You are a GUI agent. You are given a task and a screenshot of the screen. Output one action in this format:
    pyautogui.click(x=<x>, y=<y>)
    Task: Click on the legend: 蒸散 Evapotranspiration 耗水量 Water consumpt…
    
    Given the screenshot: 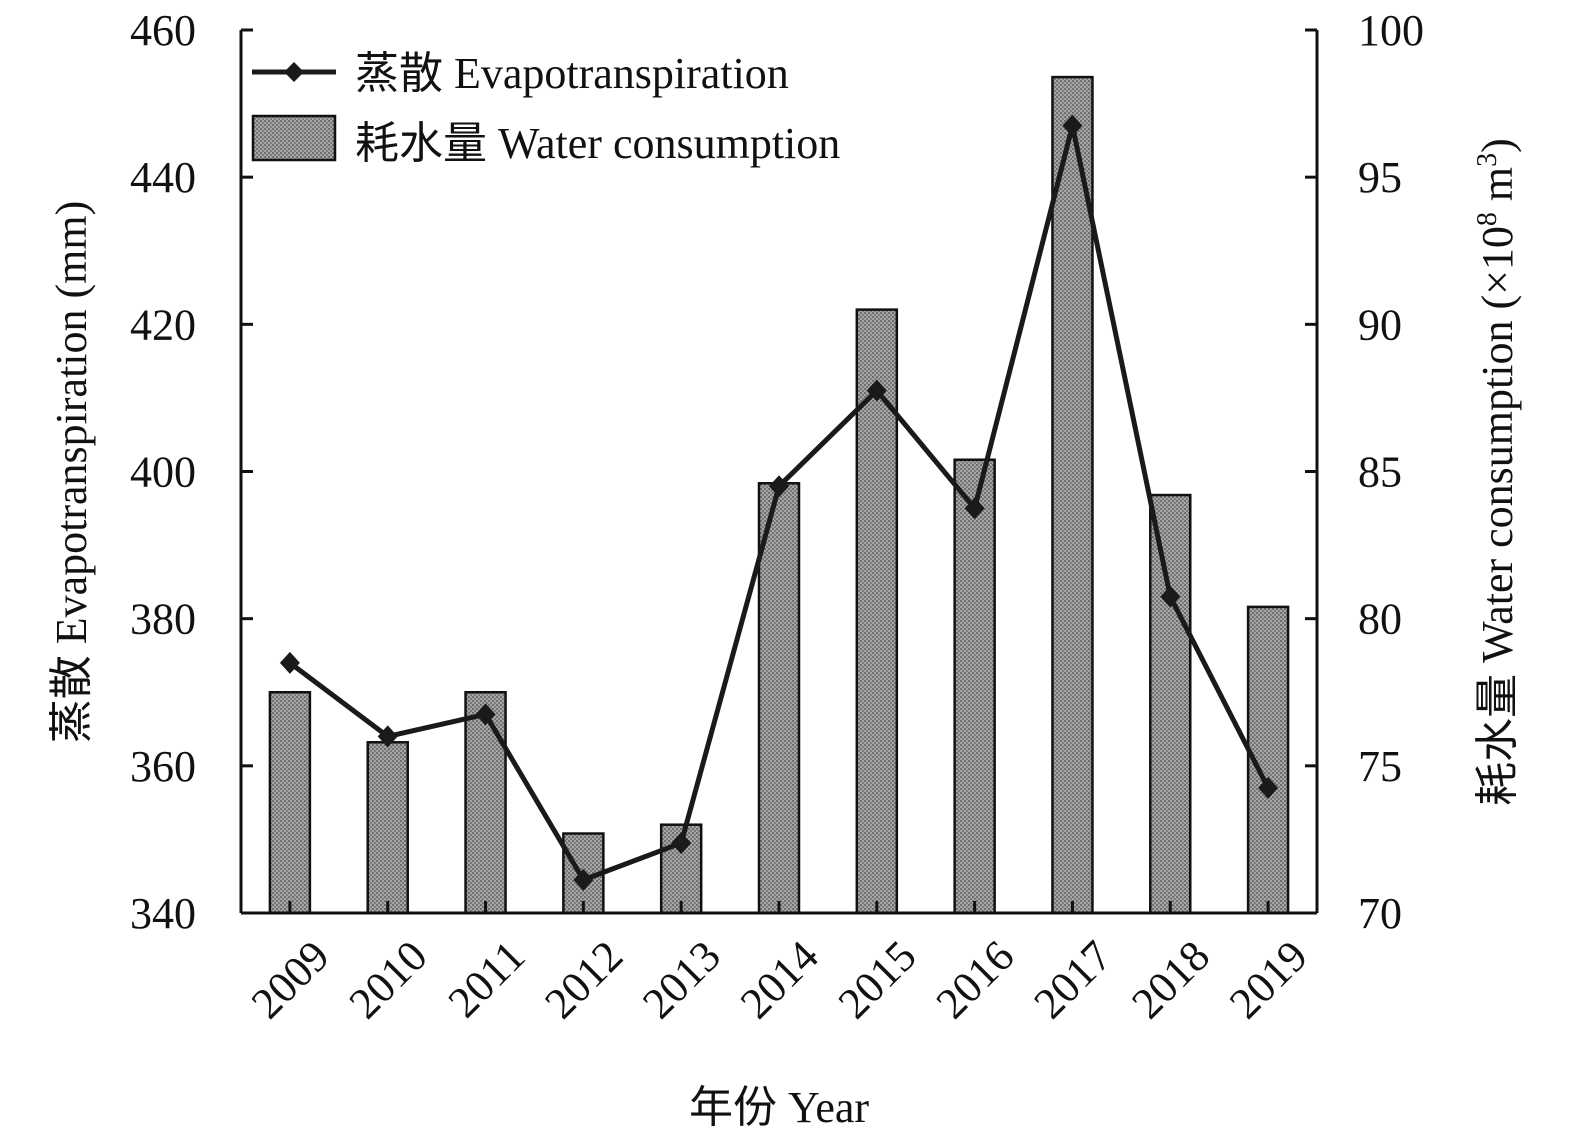 What is the action you would take?
    pyautogui.click(x=545, y=108)
    